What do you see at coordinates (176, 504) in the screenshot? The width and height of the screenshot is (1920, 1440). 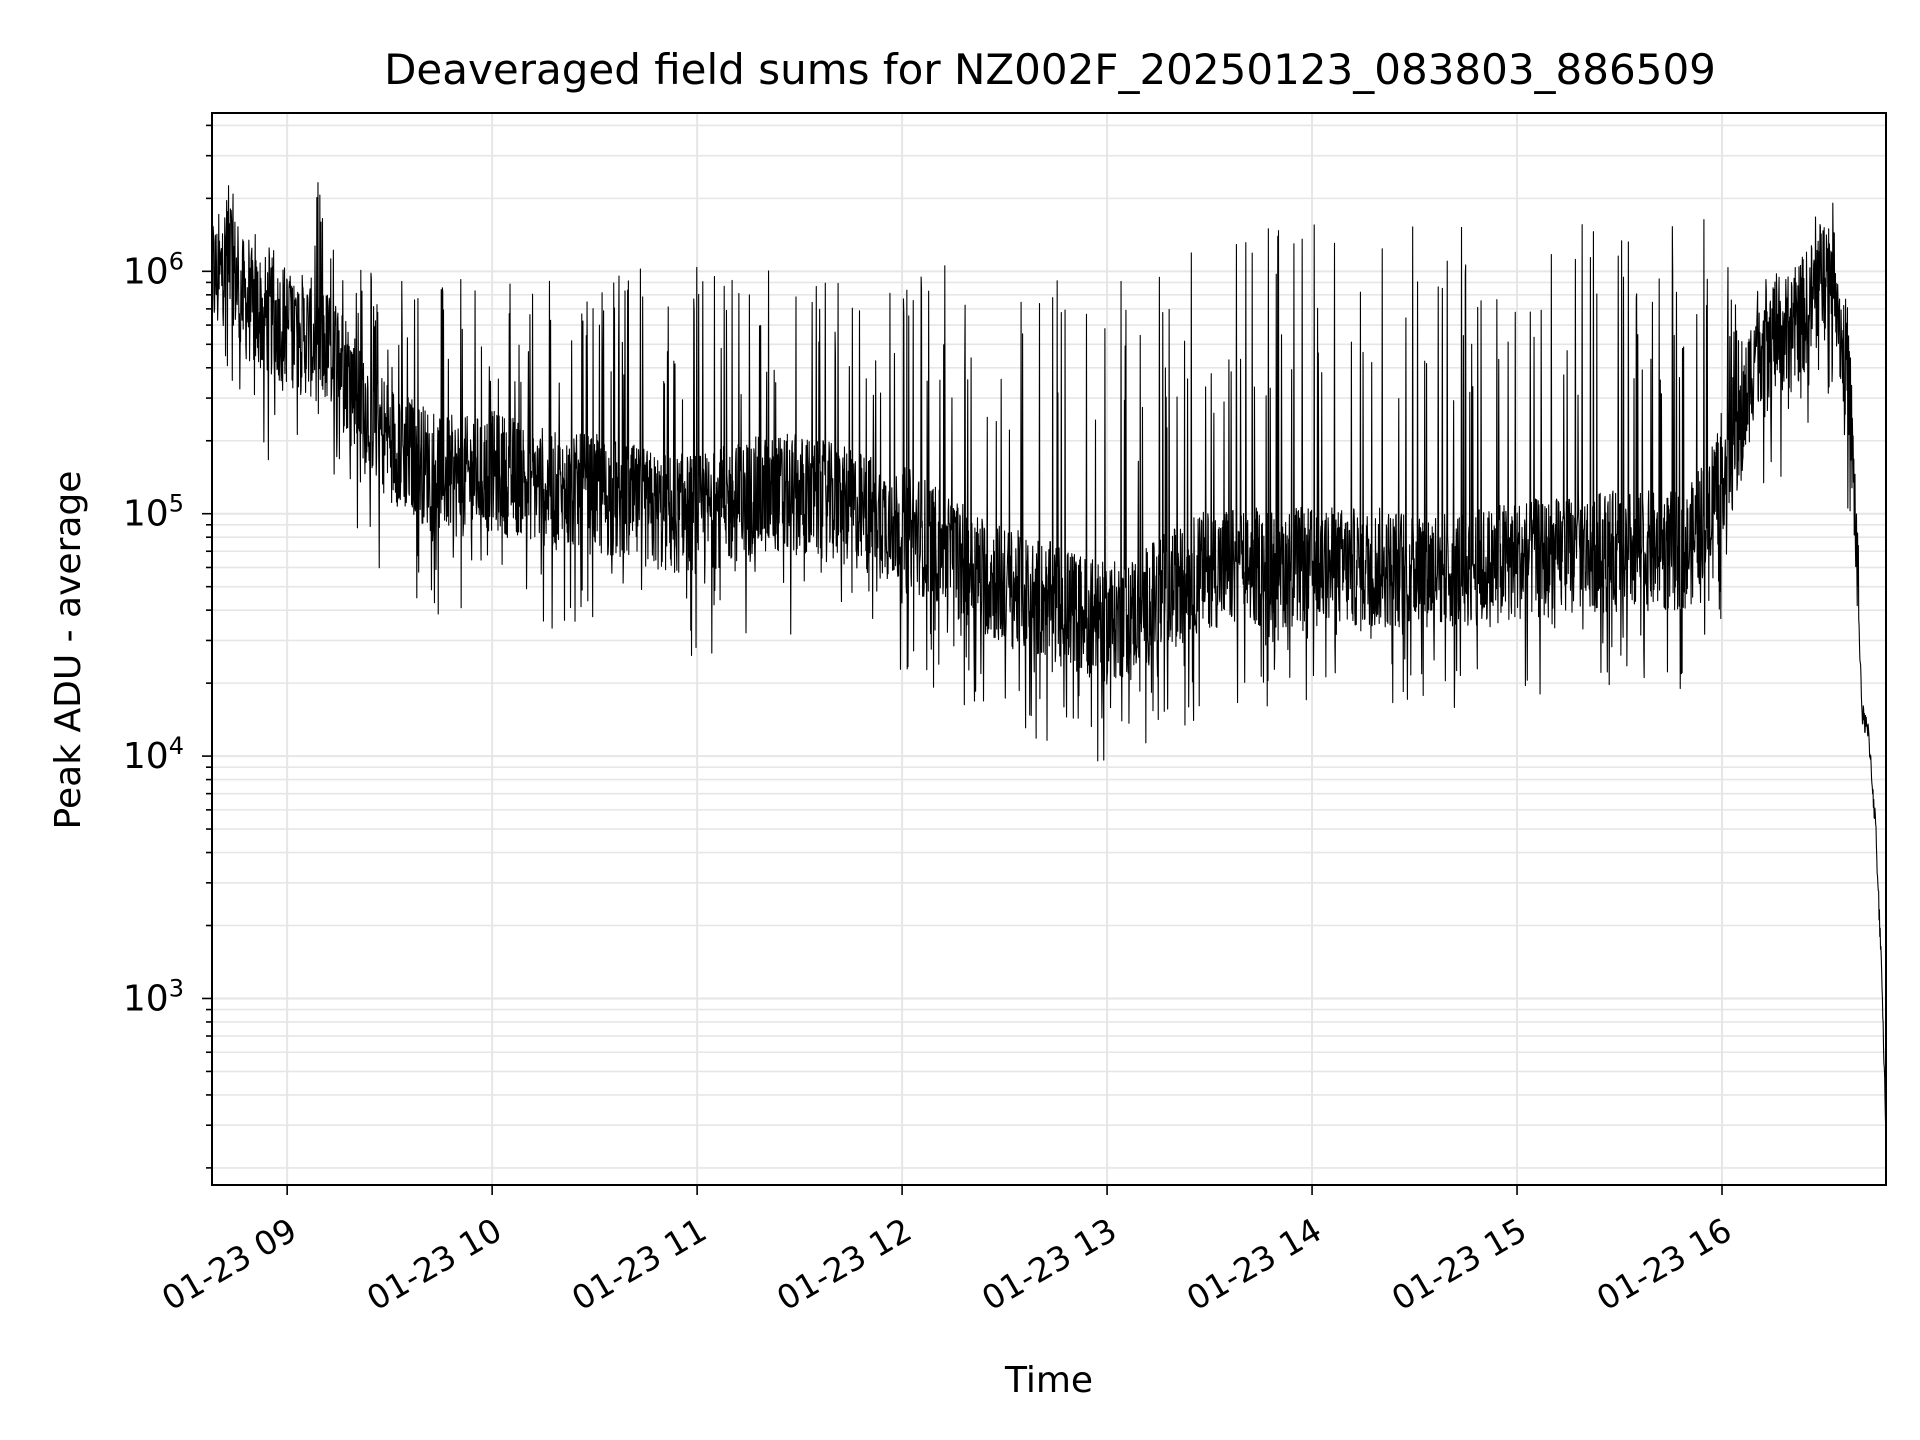 I see `y-tick-exponent: 5` at bounding box center [176, 504].